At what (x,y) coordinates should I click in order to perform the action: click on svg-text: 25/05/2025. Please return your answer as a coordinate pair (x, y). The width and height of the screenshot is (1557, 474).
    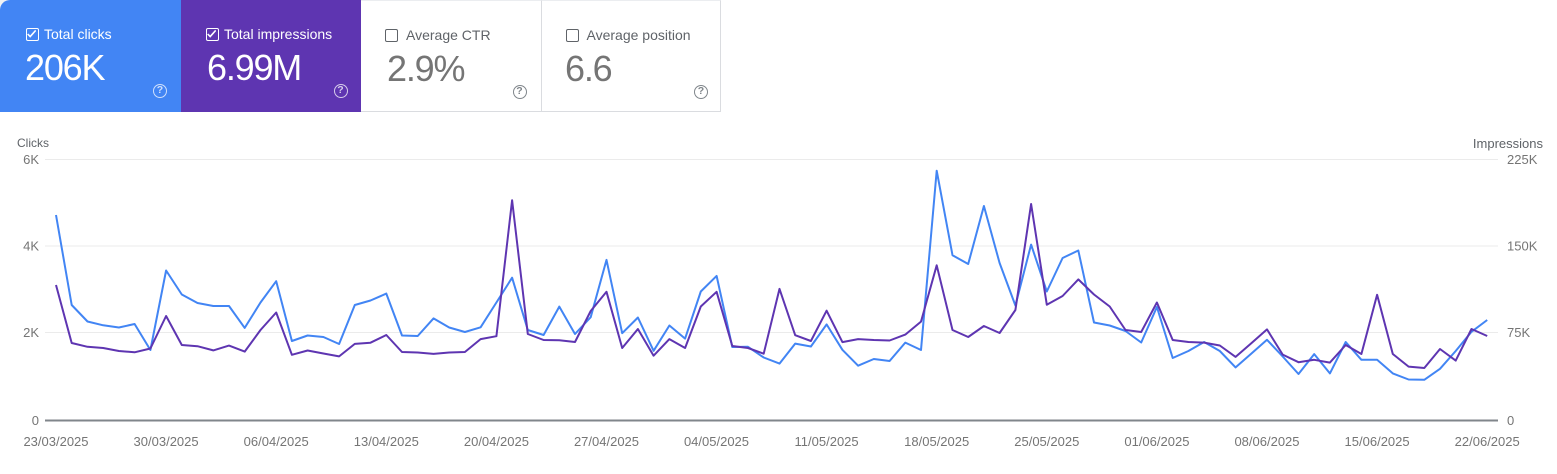
    Looking at the image, I should click on (1046, 441).